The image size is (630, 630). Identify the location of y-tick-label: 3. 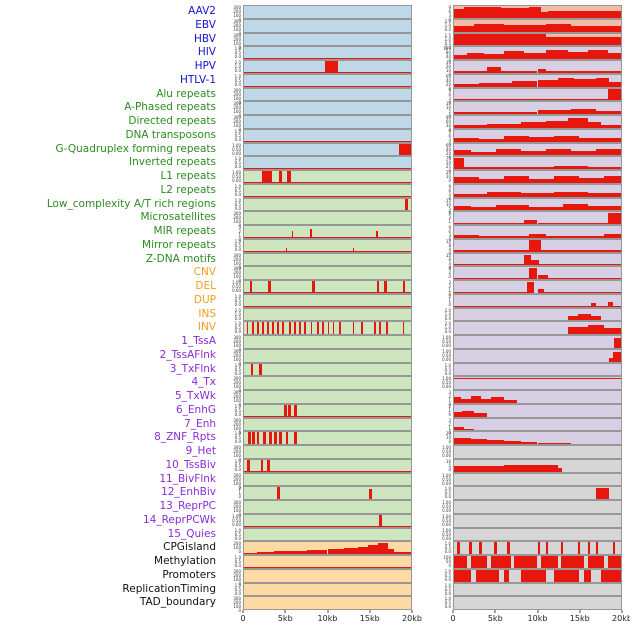
(239, 227).